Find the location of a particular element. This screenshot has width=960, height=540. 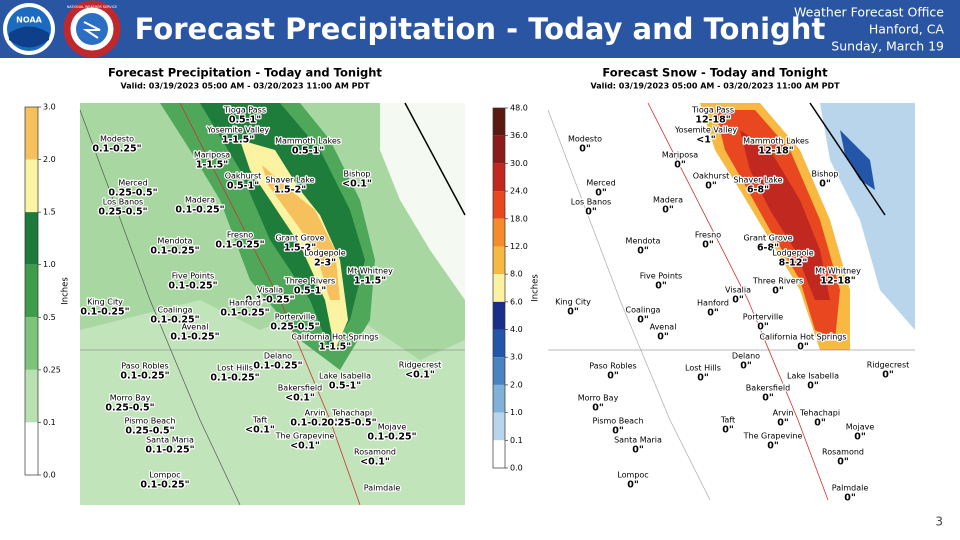

place-name: Lodgepole is located at coordinates (324, 253).